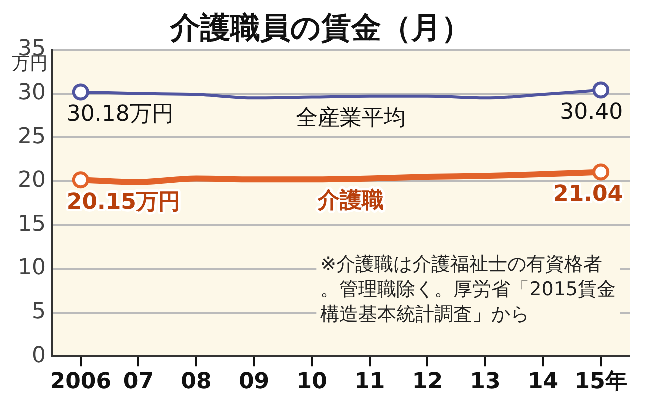  What do you see at coordinates (468, 289) in the screenshot?
I see `annotation: ※介護職は介護福祉士の有資格者。管理職除く。厚労省「2015賃金構造基本統計調査」から` at bounding box center [468, 289].